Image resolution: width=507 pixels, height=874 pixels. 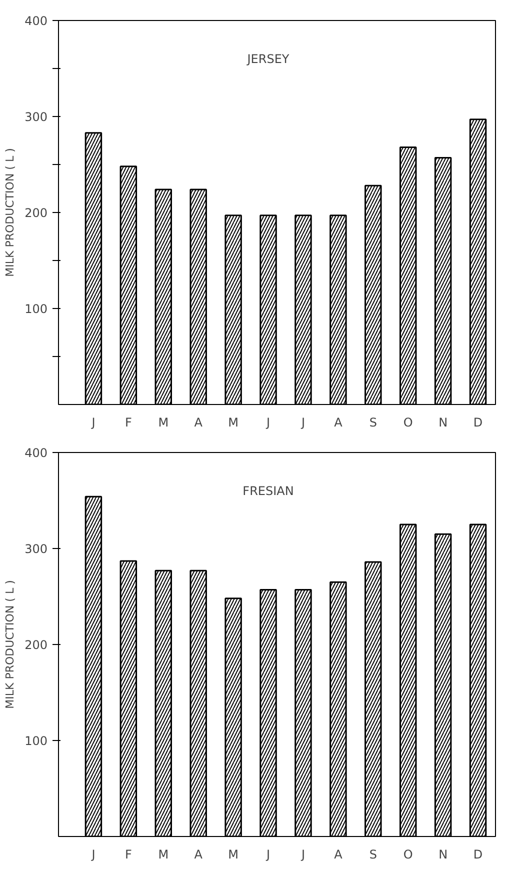 What do you see at coordinates (268, 59) in the screenshot?
I see `text: JERSEY` at bounding box center [268, 59].